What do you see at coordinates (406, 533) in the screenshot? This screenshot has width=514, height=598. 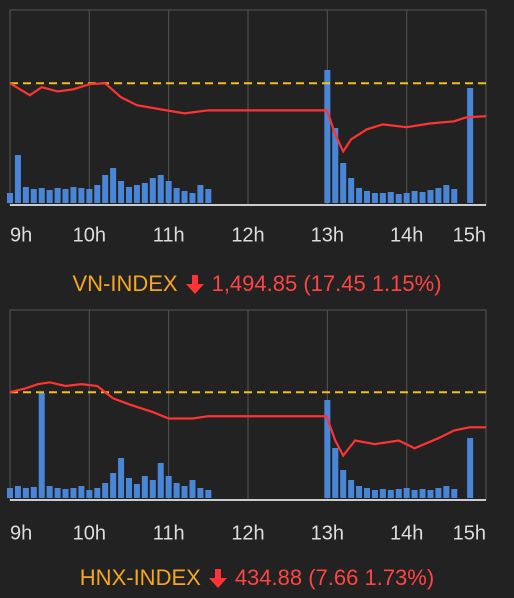 I see `x-tick-label: 14h` at bounding box center [406, 533].